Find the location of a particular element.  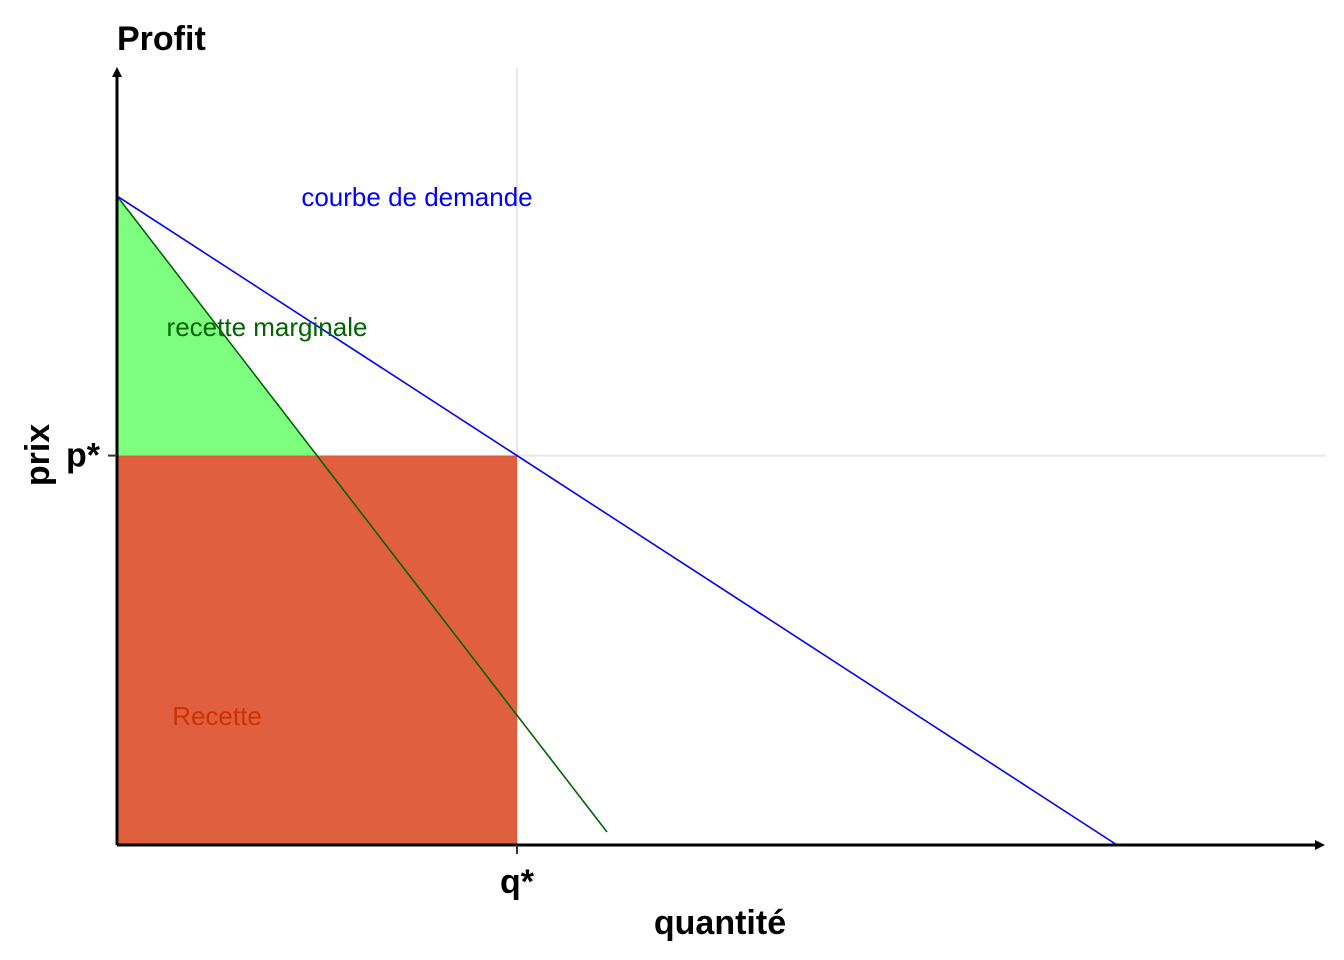

chart-title: Profit is located at coordinates (161, 39).